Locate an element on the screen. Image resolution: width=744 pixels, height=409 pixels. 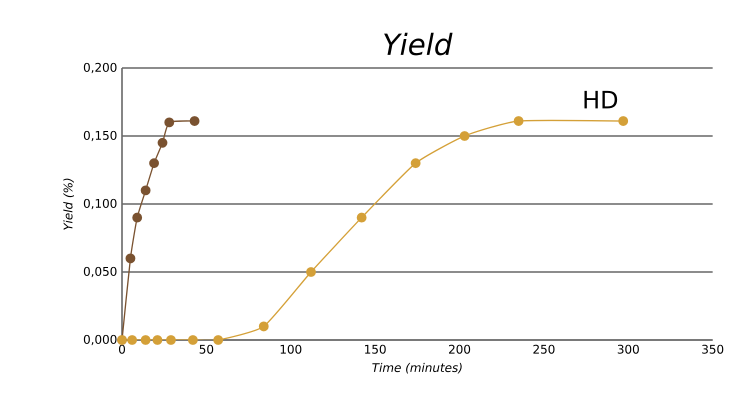
y-tick-label: 0,200 is located at coordinates (100, 68).